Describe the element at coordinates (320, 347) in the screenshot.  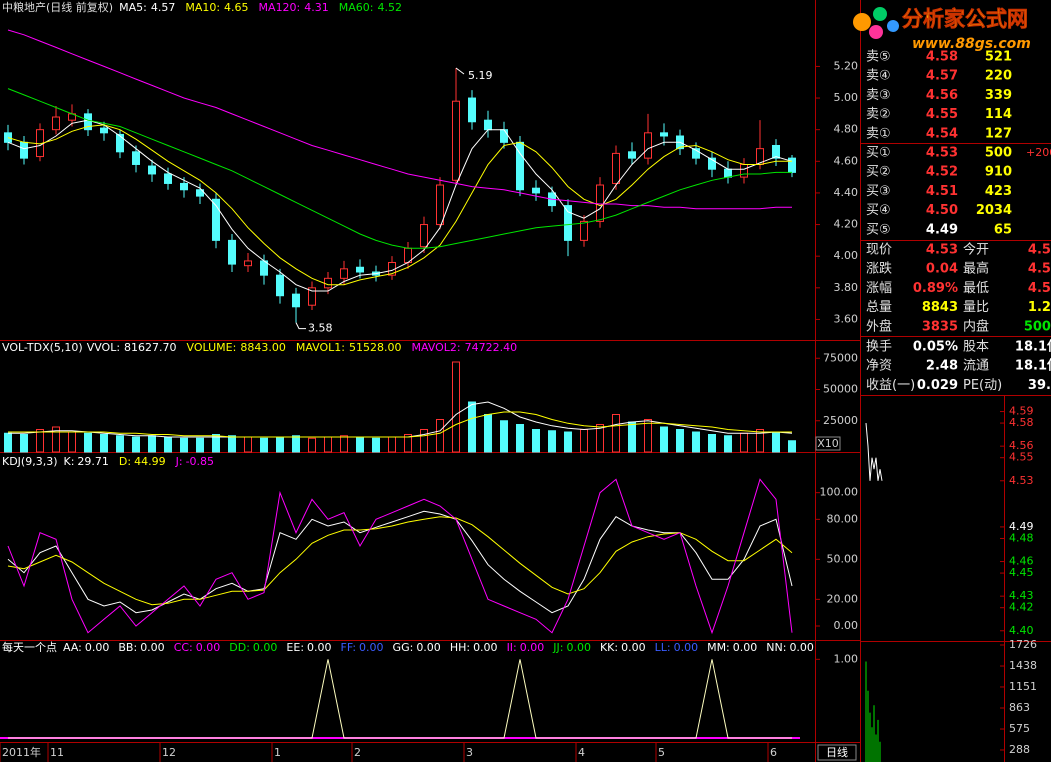
I see `header-text: MAVOL1:` at that location.